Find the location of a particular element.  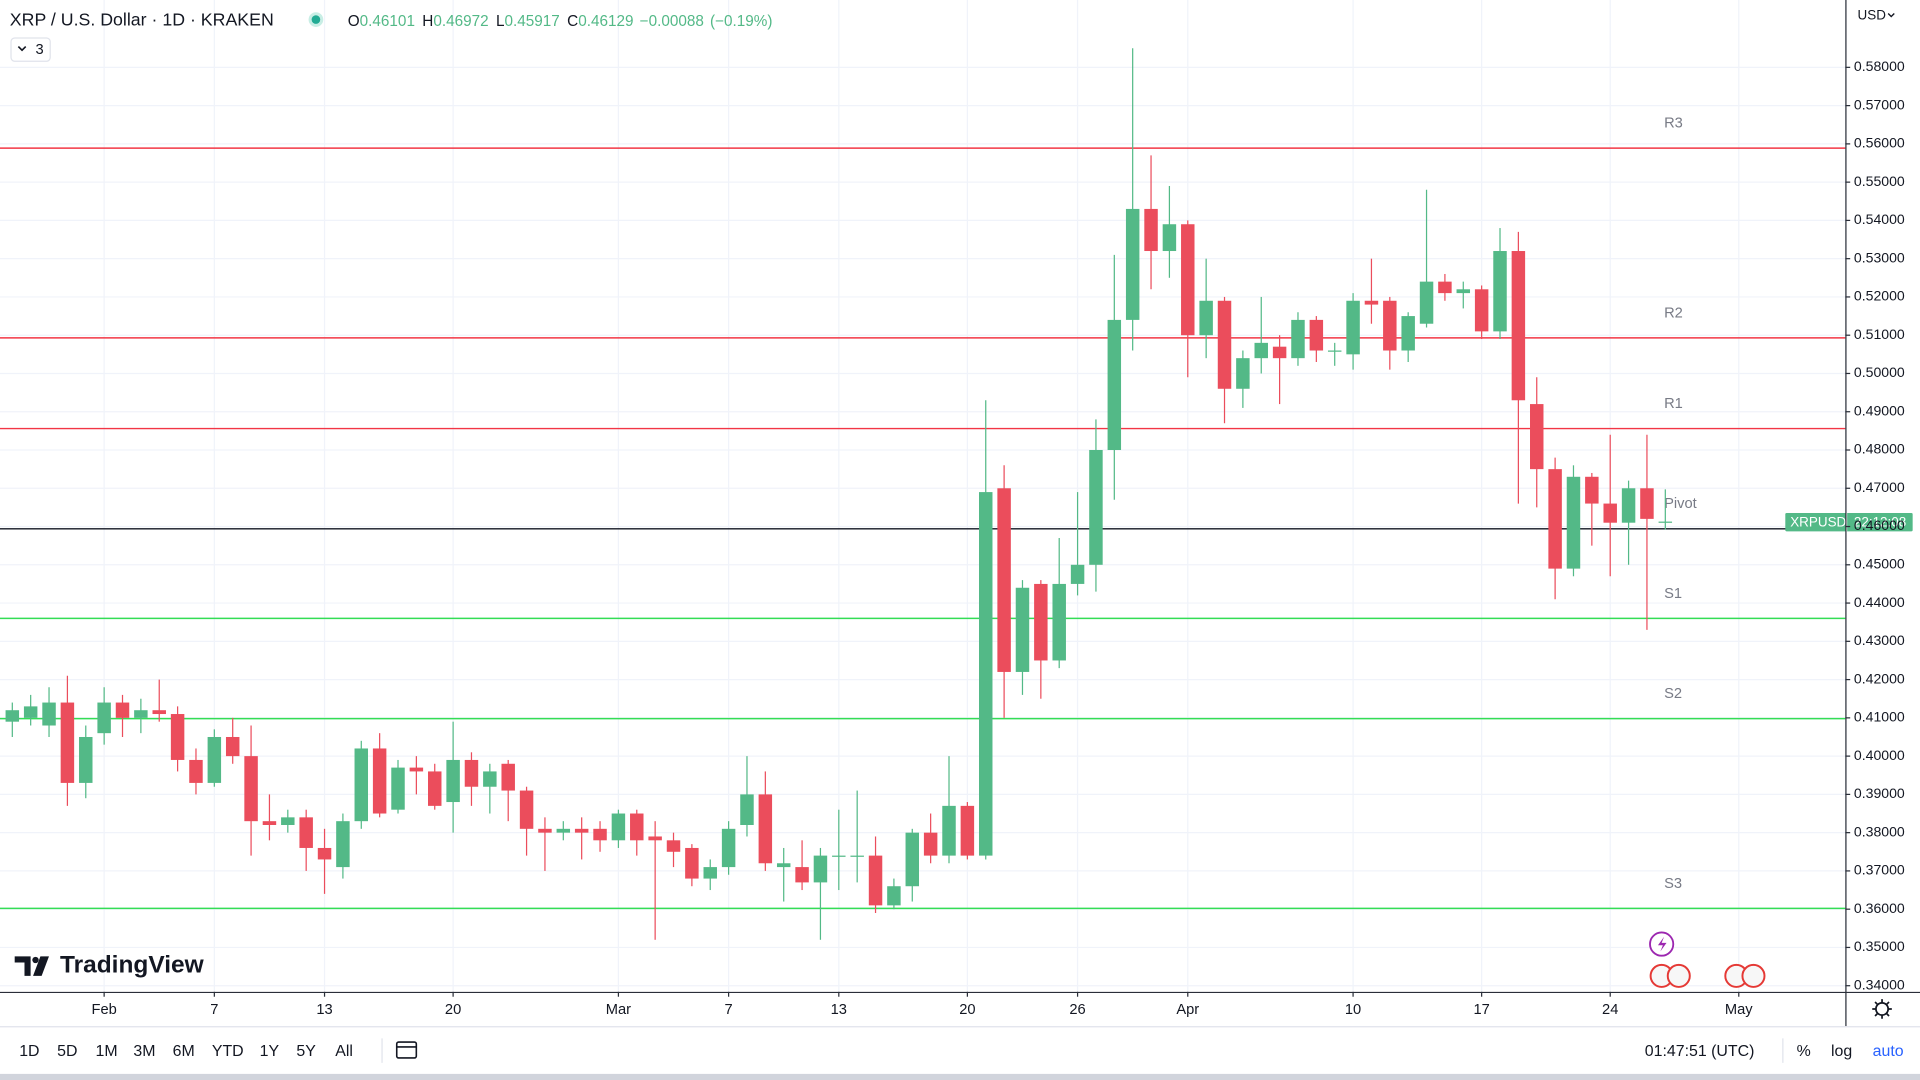

scale-option: log is located at coordinates (1841, 1051).